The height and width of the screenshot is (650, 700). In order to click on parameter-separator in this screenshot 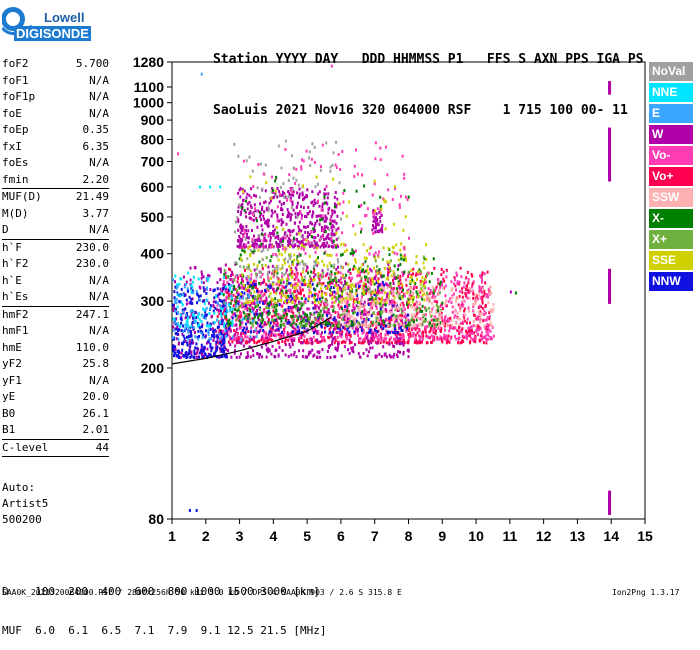, I will do `click(55, 188)`.